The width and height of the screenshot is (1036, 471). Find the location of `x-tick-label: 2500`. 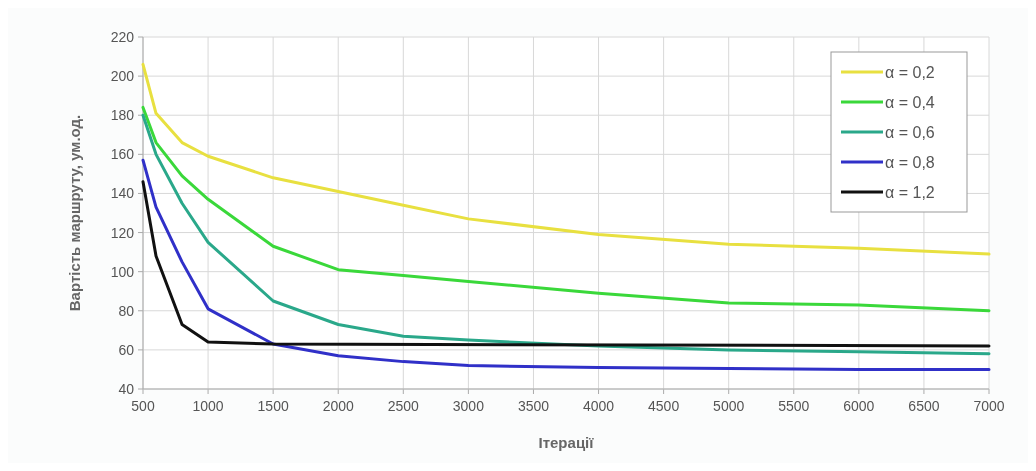

x-tick-label: 2500 is located at coordinates (403, 406).